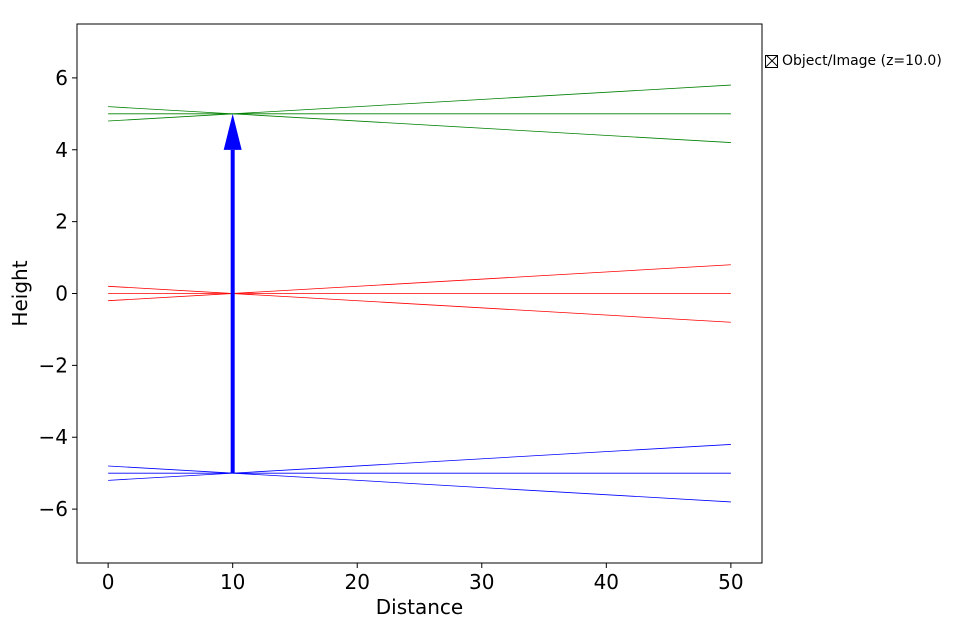  What do you see at coordinates (61, 294) in the screenshot?
I see `y-tick-label: 0` at bounding box center [61, 294].